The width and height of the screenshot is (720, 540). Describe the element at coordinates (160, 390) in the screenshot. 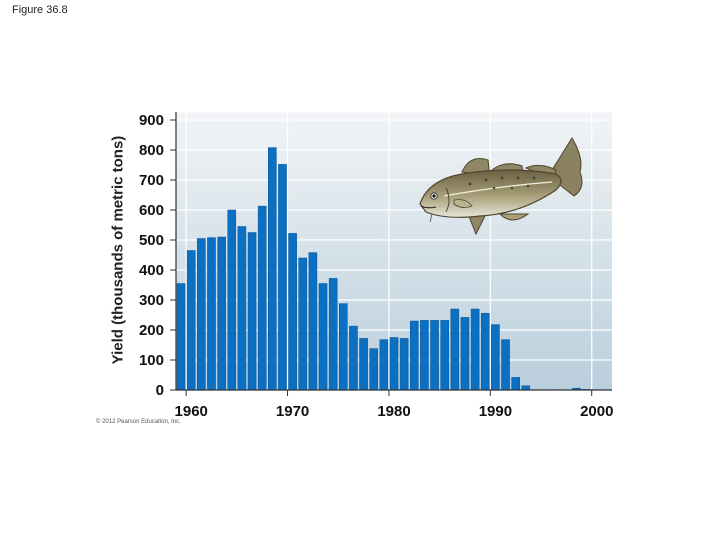

I see `y-tick-label: 0` at that location.